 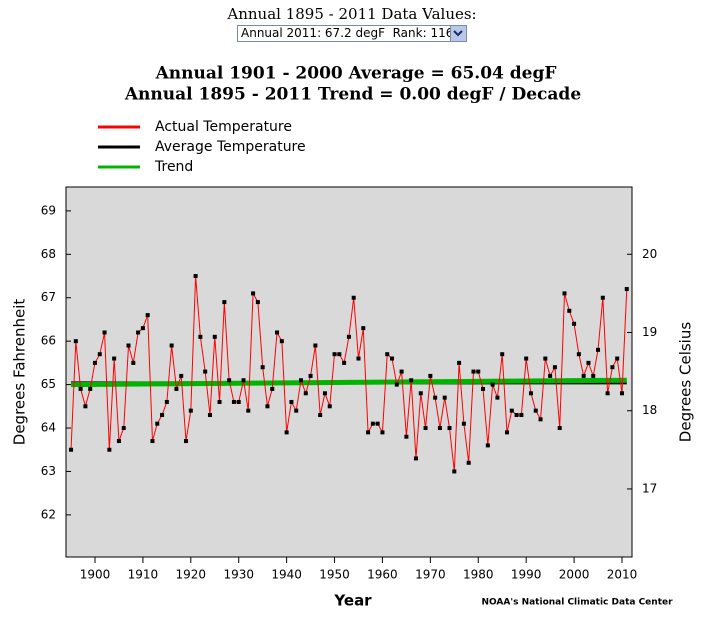 What do you see at coordinates (649, 332) in the screenshot?
I see `y2-tick-label: 19` at bounding box center [649, 332].